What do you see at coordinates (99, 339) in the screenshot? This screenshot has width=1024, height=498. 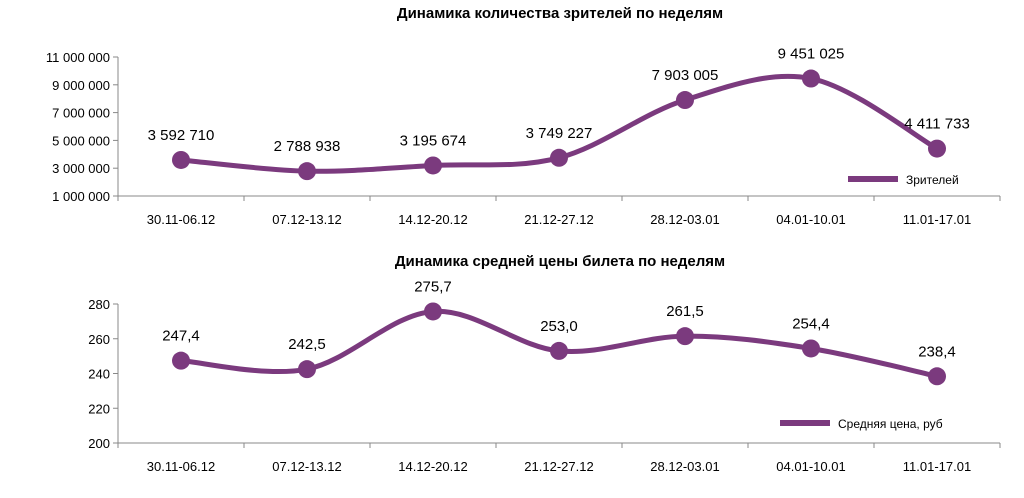 I see `y-tick-label: 260` at bounding box center [99, 339].